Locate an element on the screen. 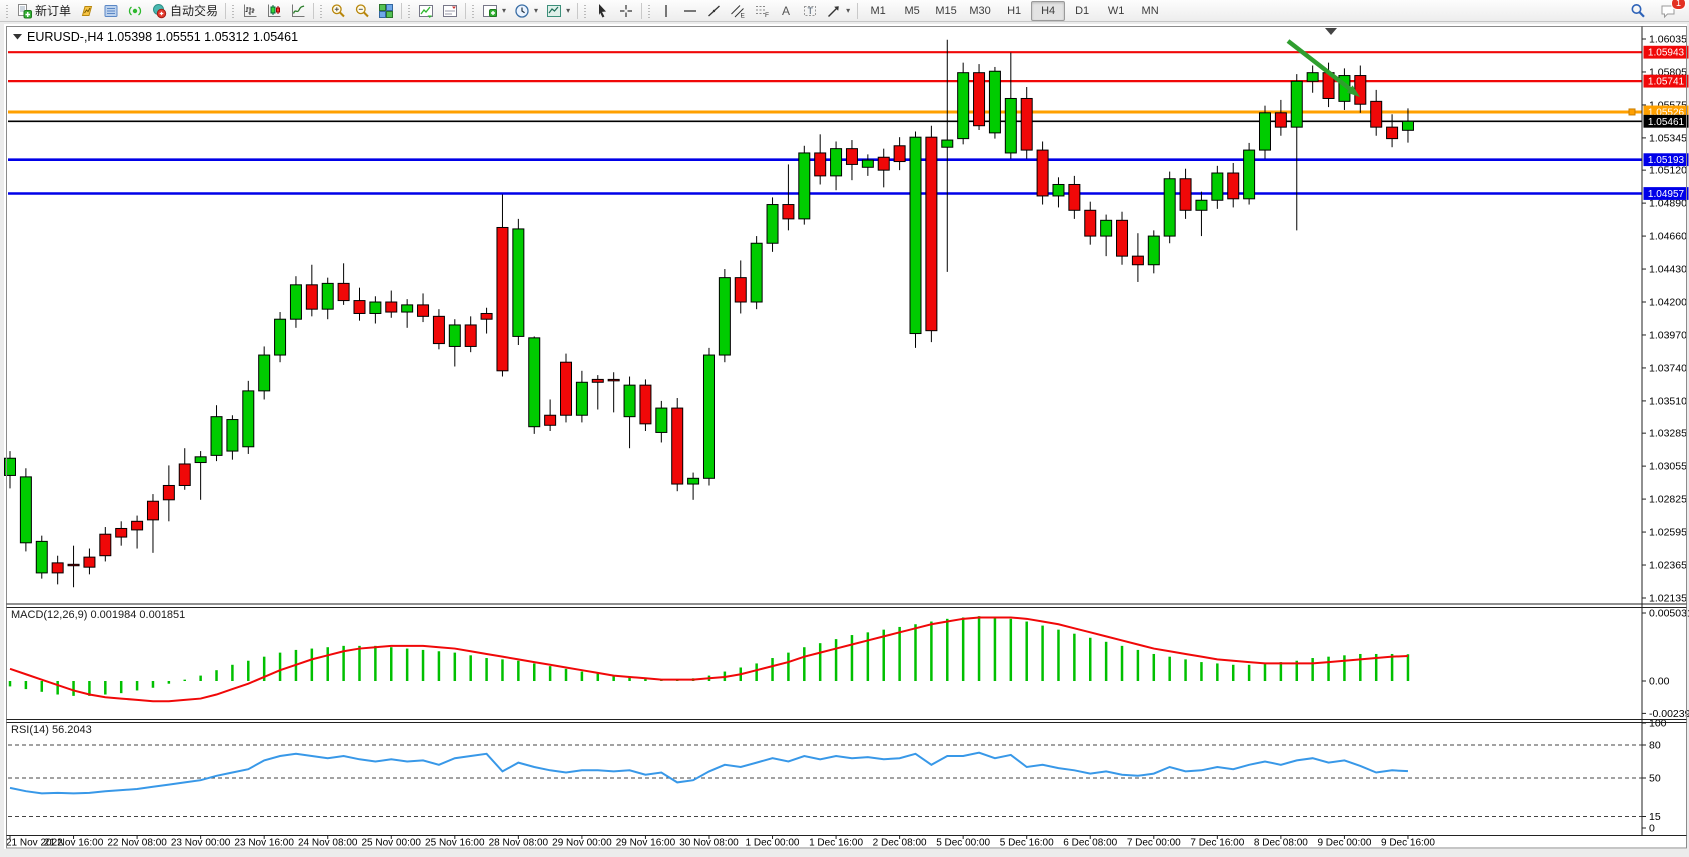  price-tick-label: 1.03055 is located at coordinates (1668, 467).